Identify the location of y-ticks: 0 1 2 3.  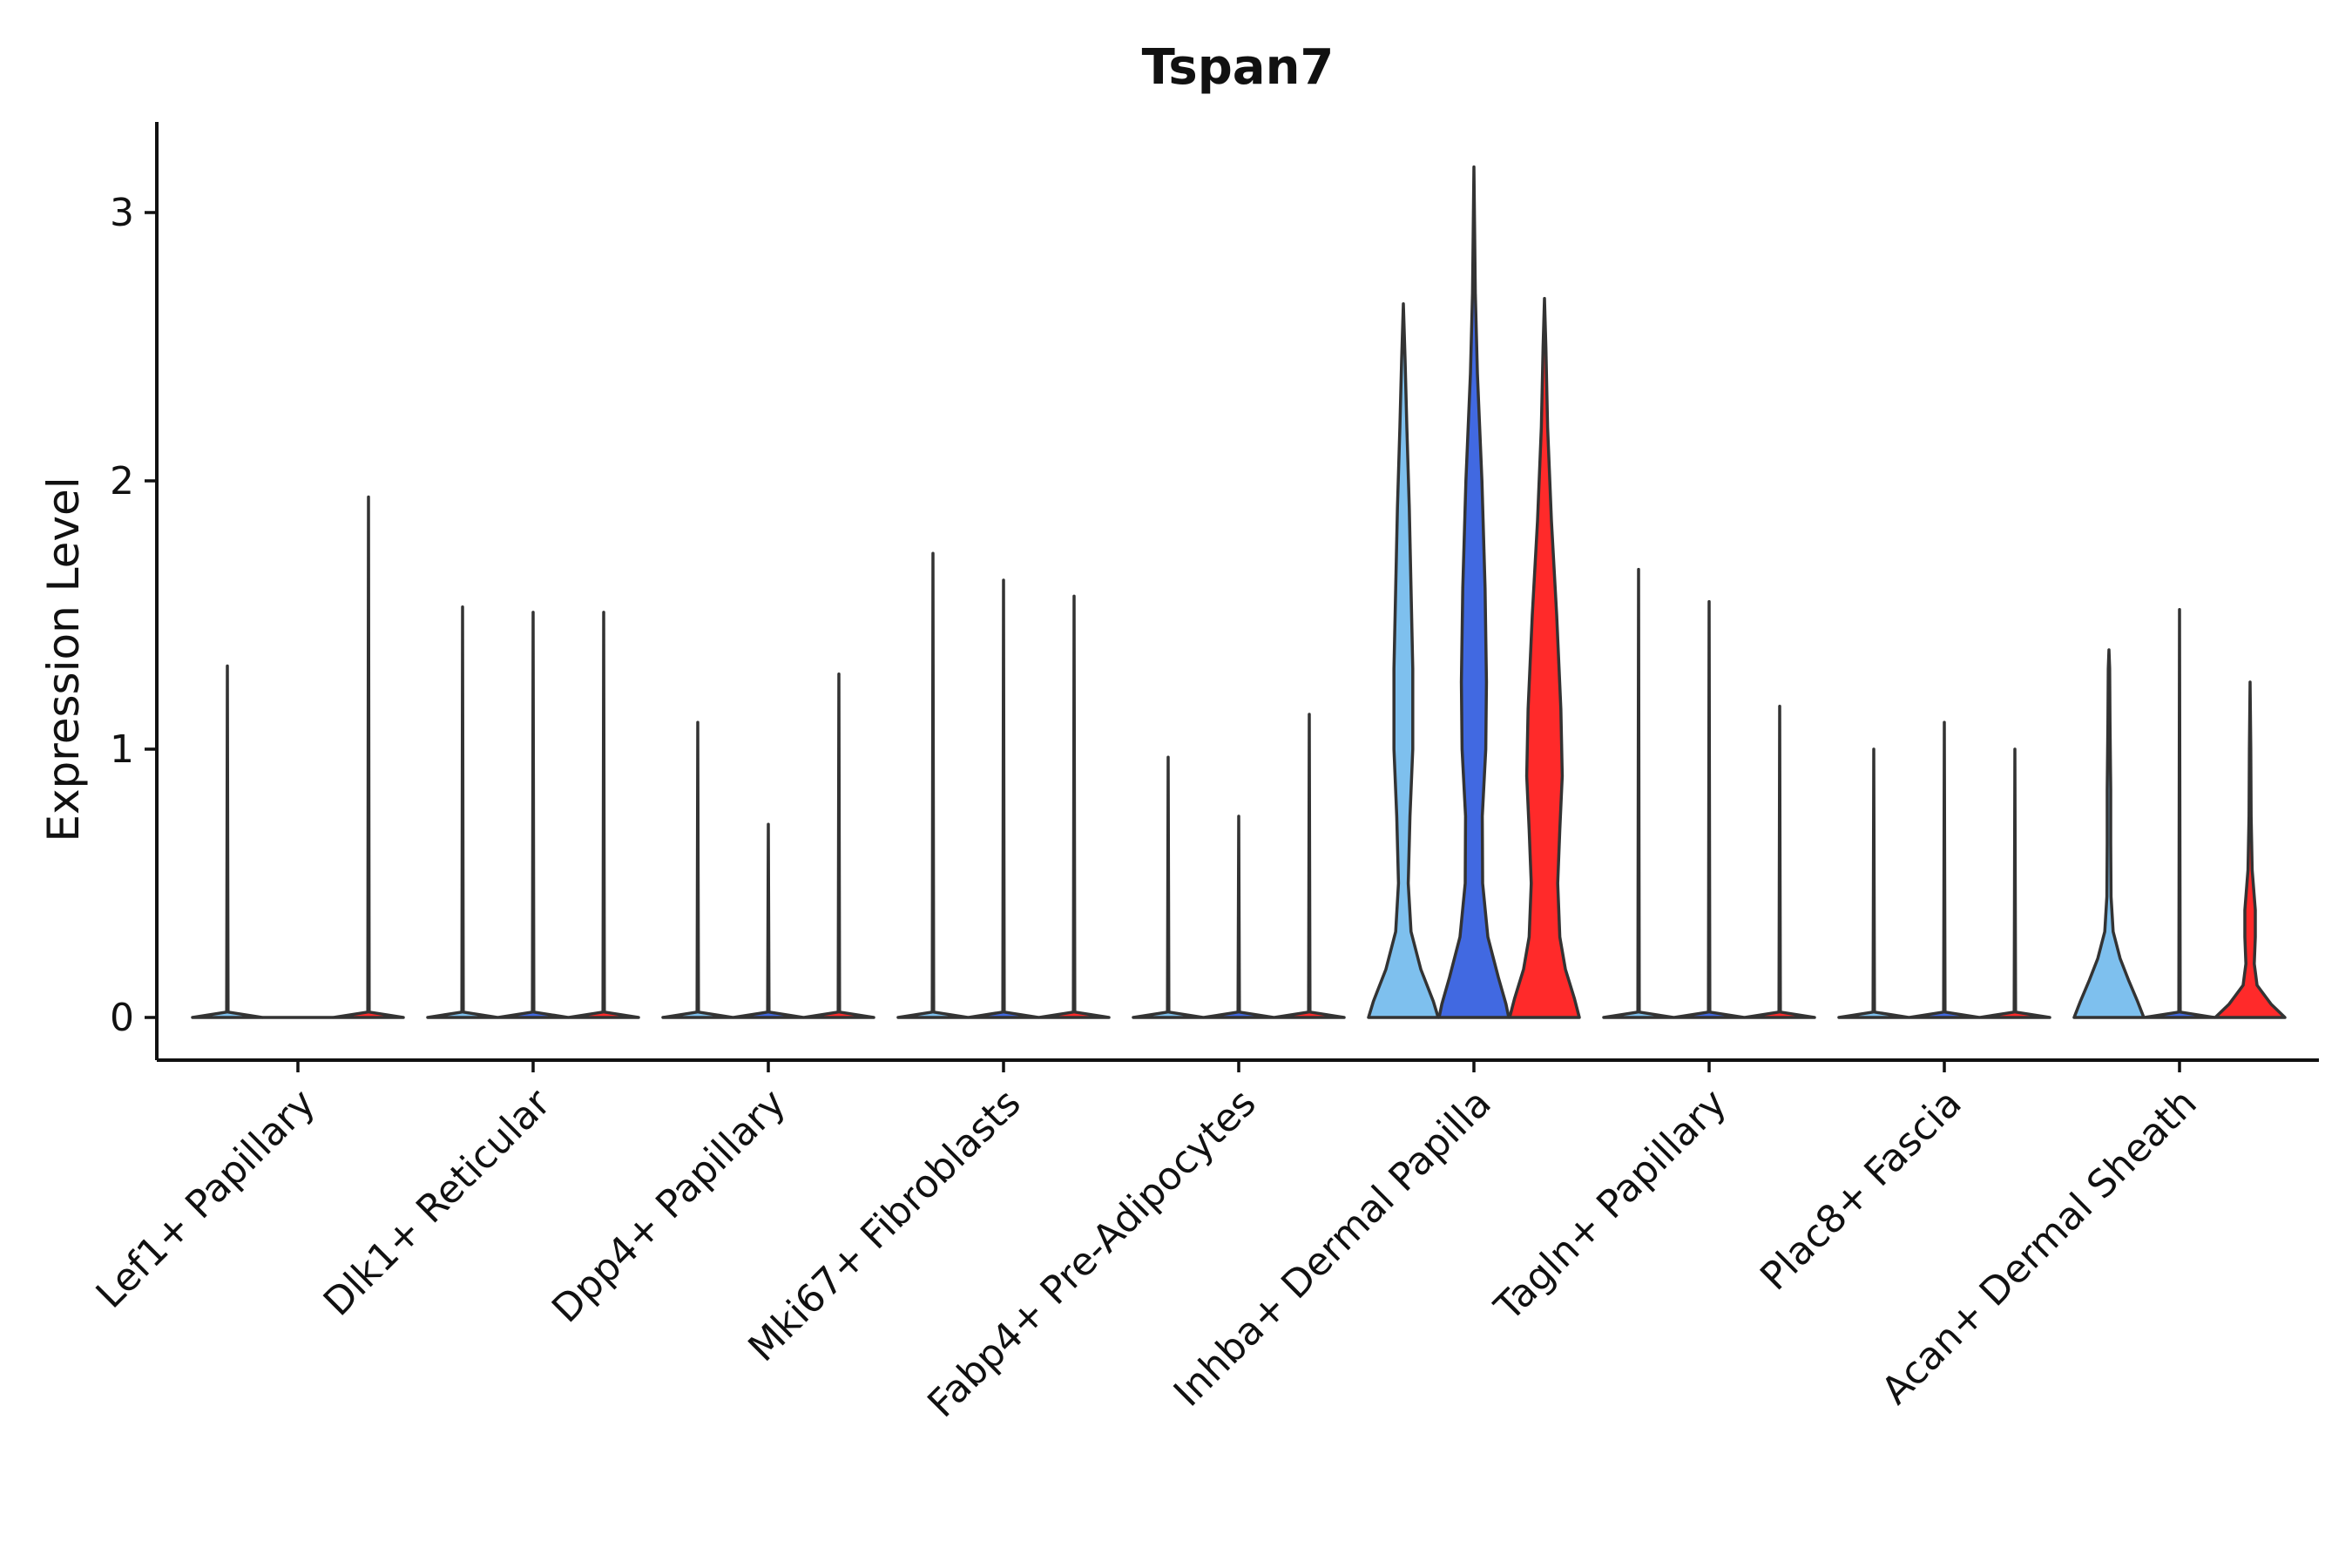
(134, 615).